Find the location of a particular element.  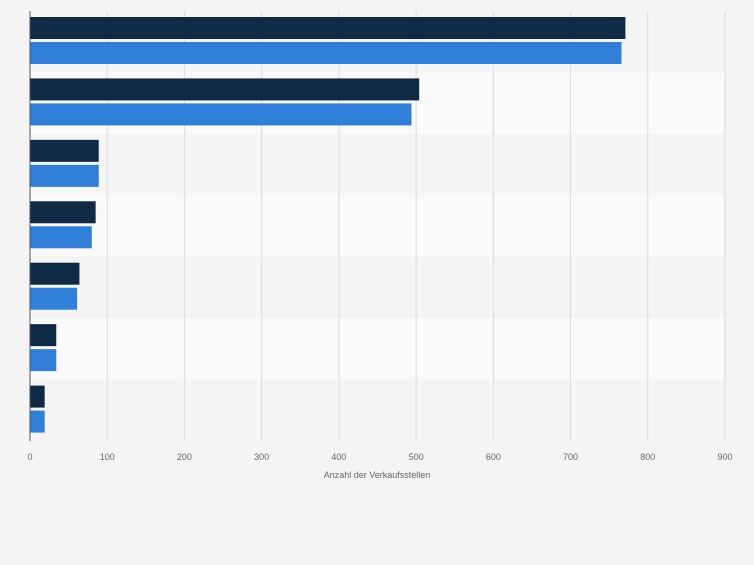

x-tick-label: 900 is located at coordinates (724, 457).